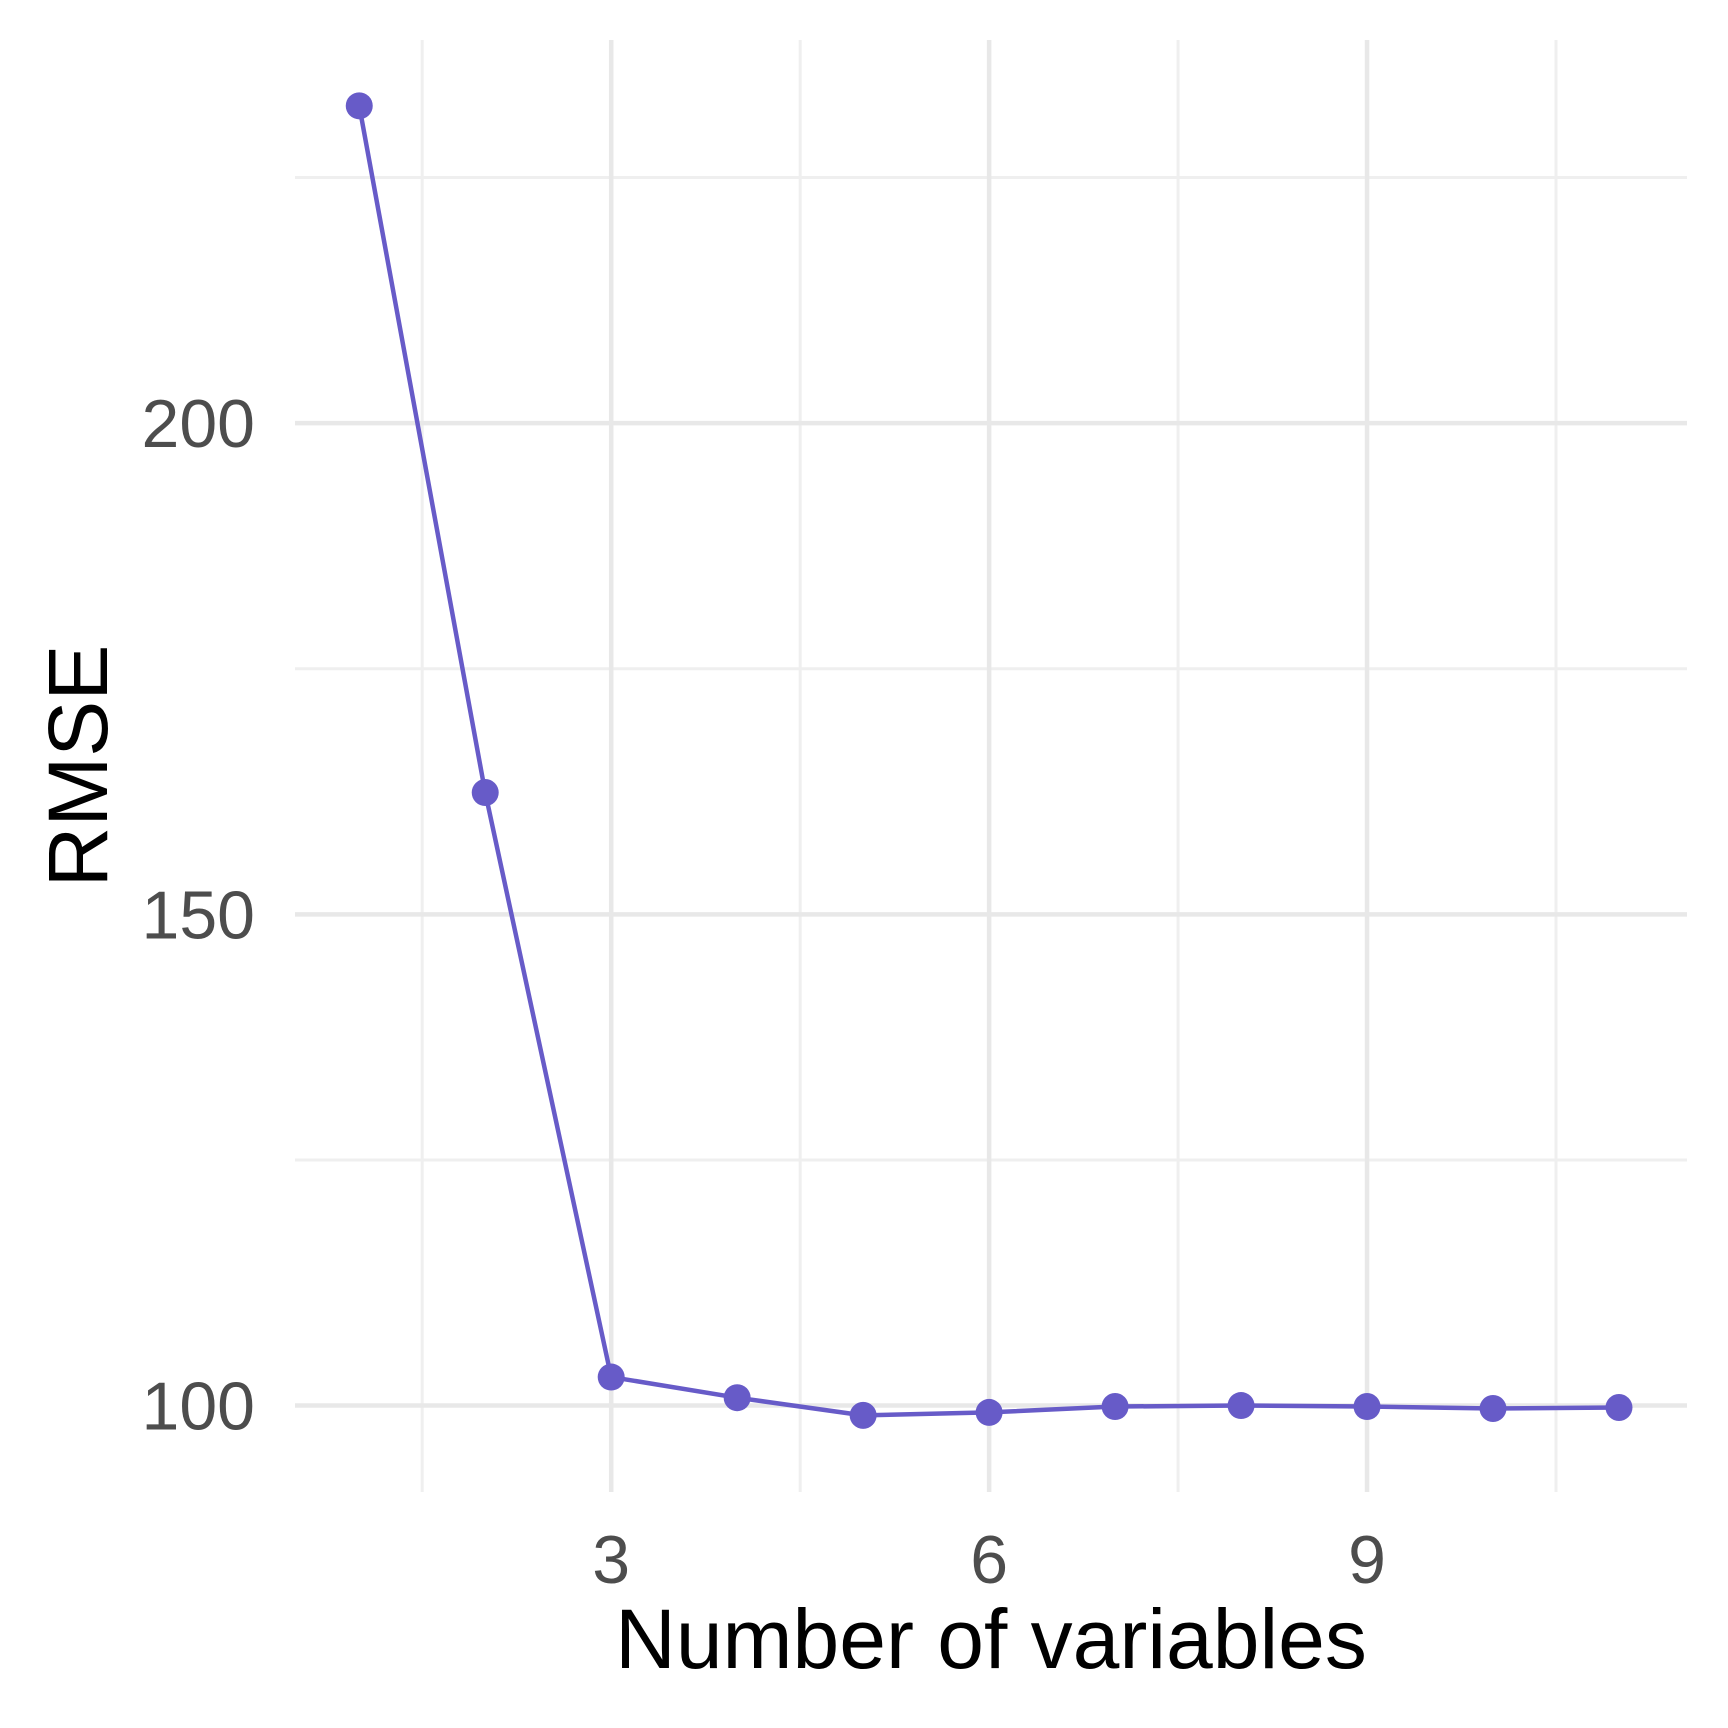 The width and height of the screenshot is (1728, 1728). I want to click on y-axis-title: RMSE, so click(78, 766).